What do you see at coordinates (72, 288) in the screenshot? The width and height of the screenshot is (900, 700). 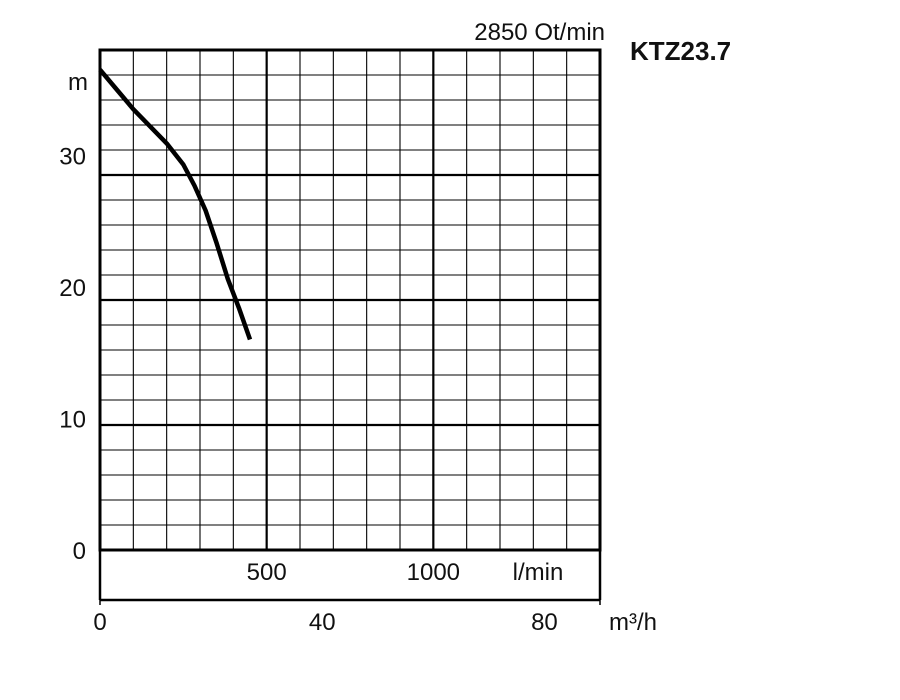 I see `y-tick-label: 20` at bounding box center [72, 288].